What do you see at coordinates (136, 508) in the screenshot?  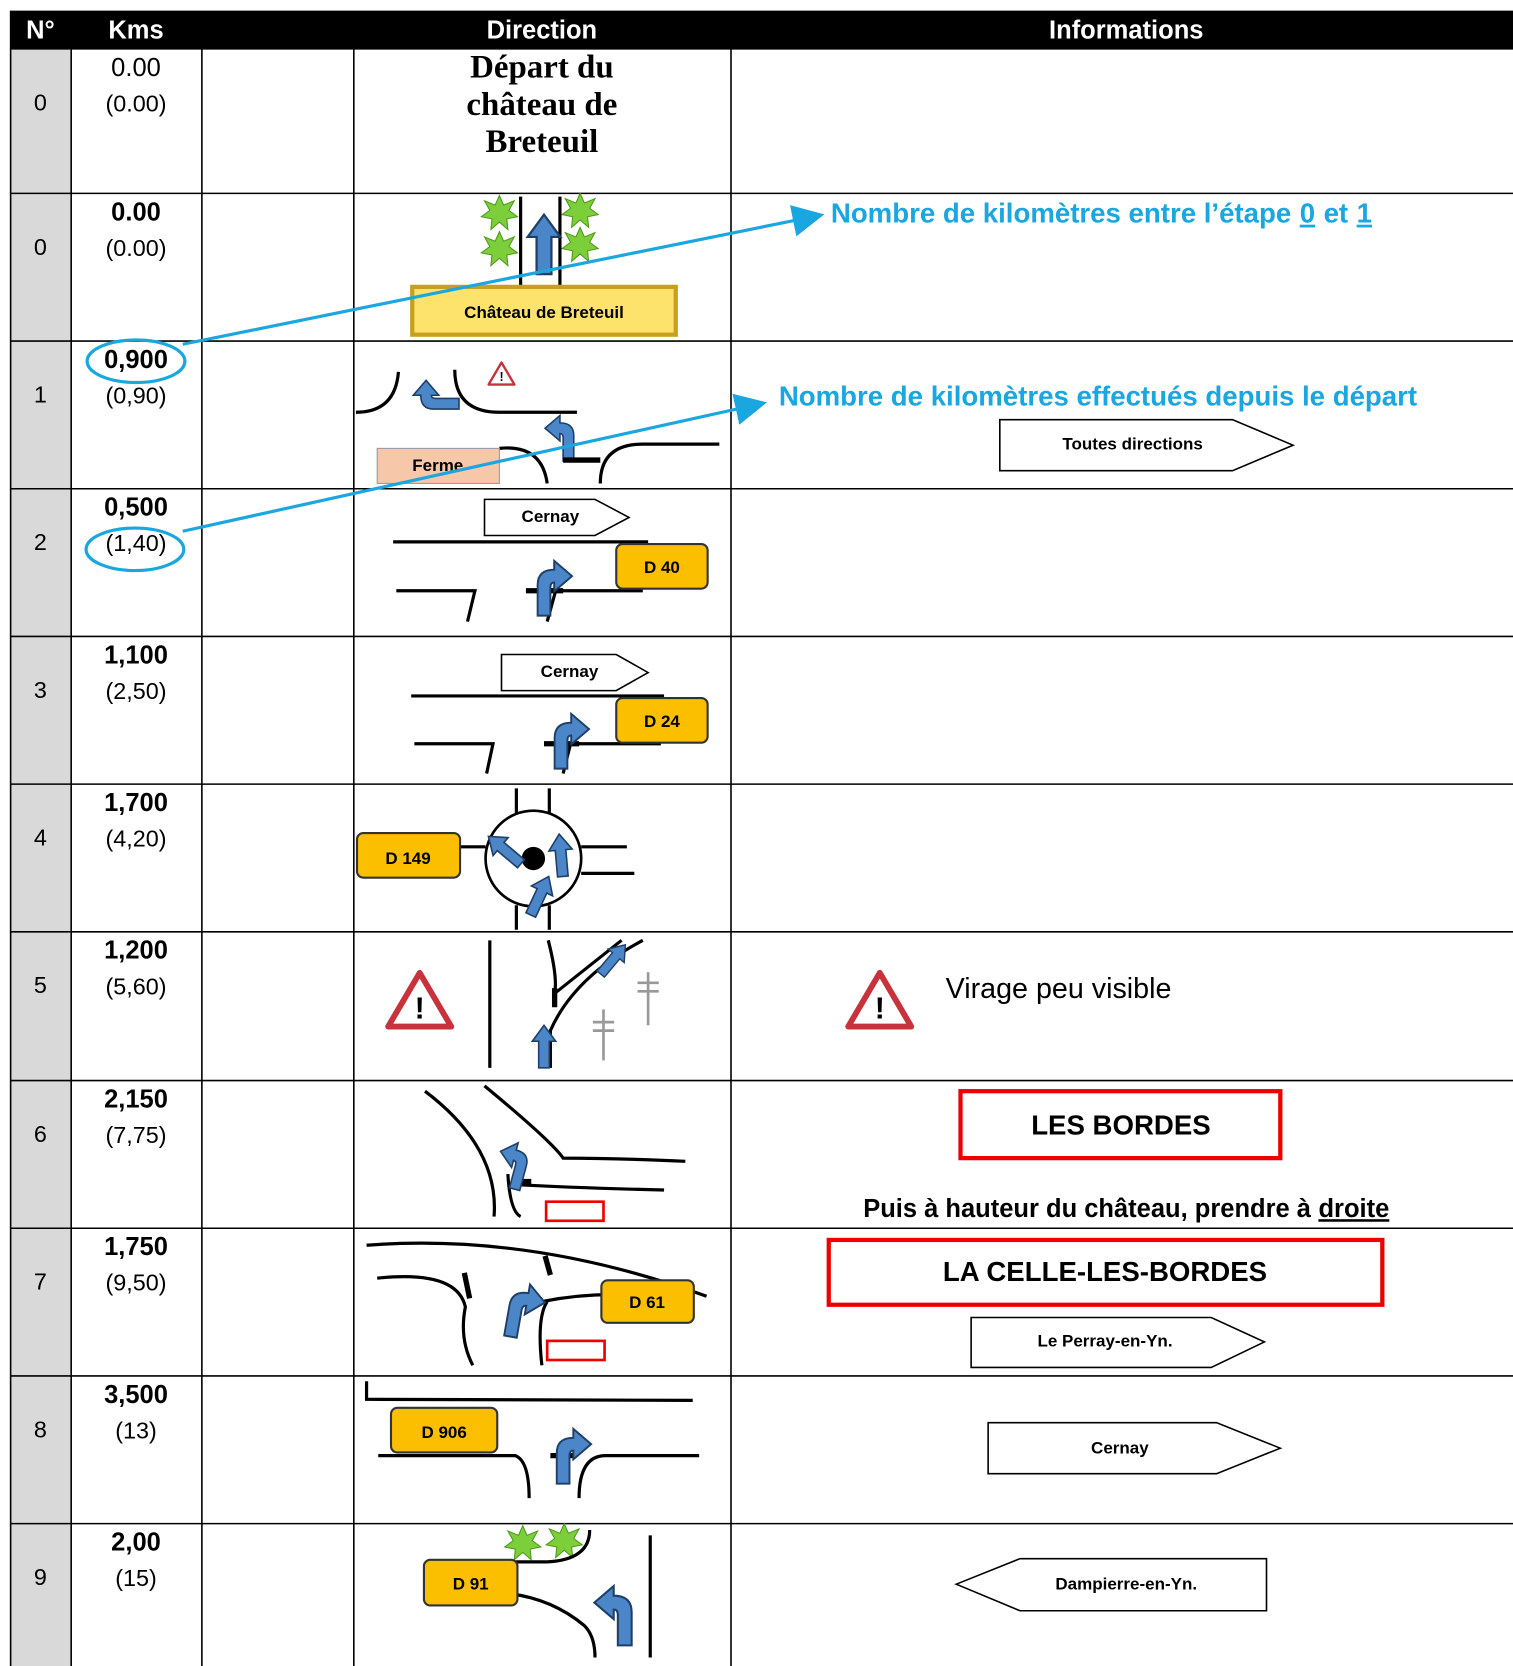 I see `step-km: 0,500` at bounding box center [136, 508].